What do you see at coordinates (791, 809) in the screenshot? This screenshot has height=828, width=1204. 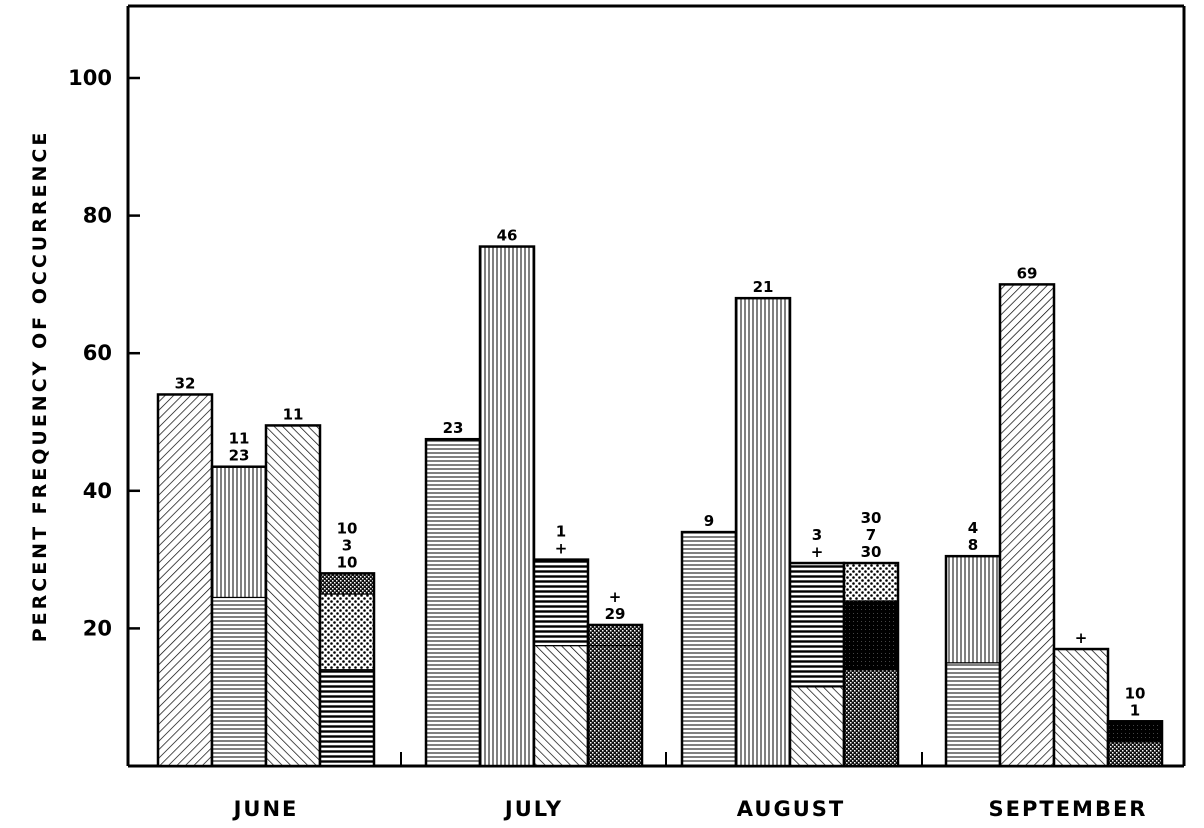 I see `month-label: AUGUST` at bounding box center [791, 809].